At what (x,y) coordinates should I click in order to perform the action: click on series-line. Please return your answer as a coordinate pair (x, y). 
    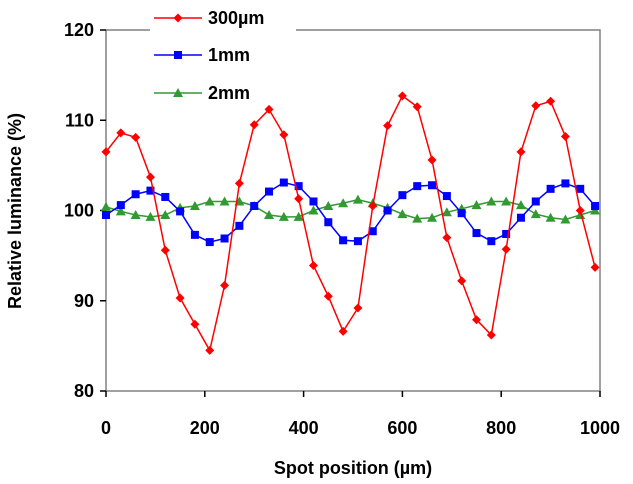
    Looking at the image, I should click on (350, 212).